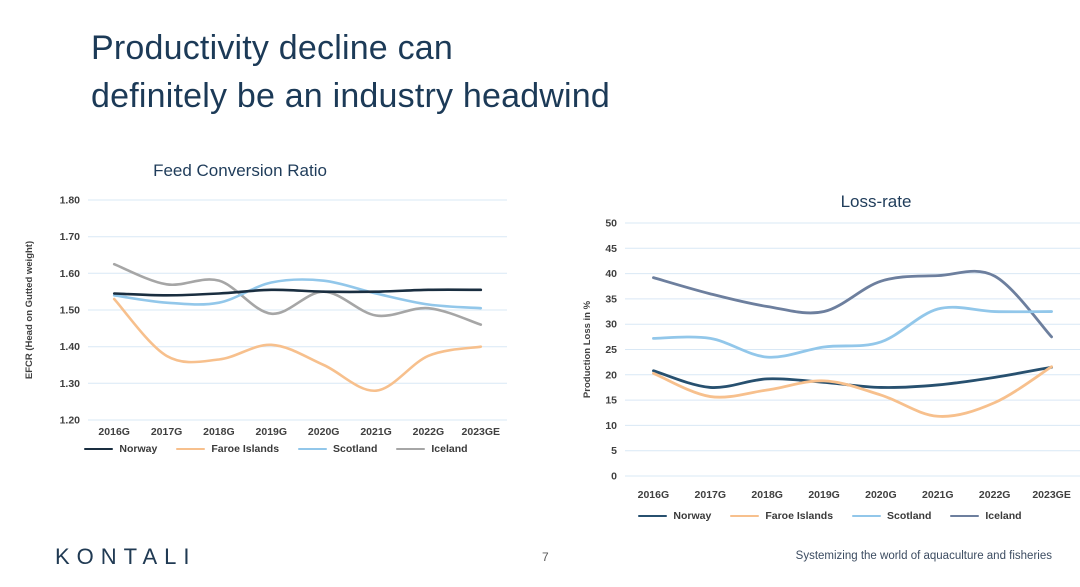 This screenshot has width=1080, height=587. I want to click on y-tick-label: 50, so click(611, 224).